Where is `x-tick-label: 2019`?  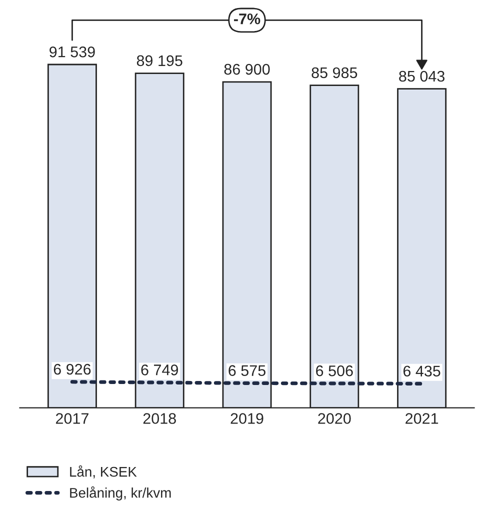 x-tick-label: 2019 is located at coordinates (247, 418).